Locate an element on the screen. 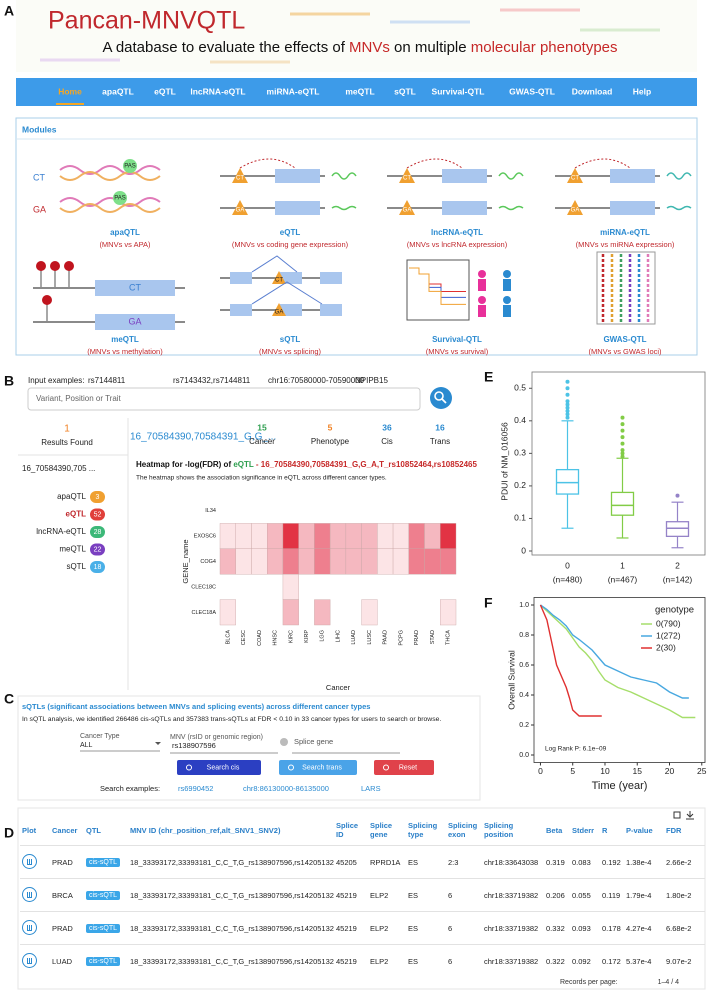 Image resolution: width=713 pixels, height=990 pixels. survival-curve is located at coordinates (617, 661).